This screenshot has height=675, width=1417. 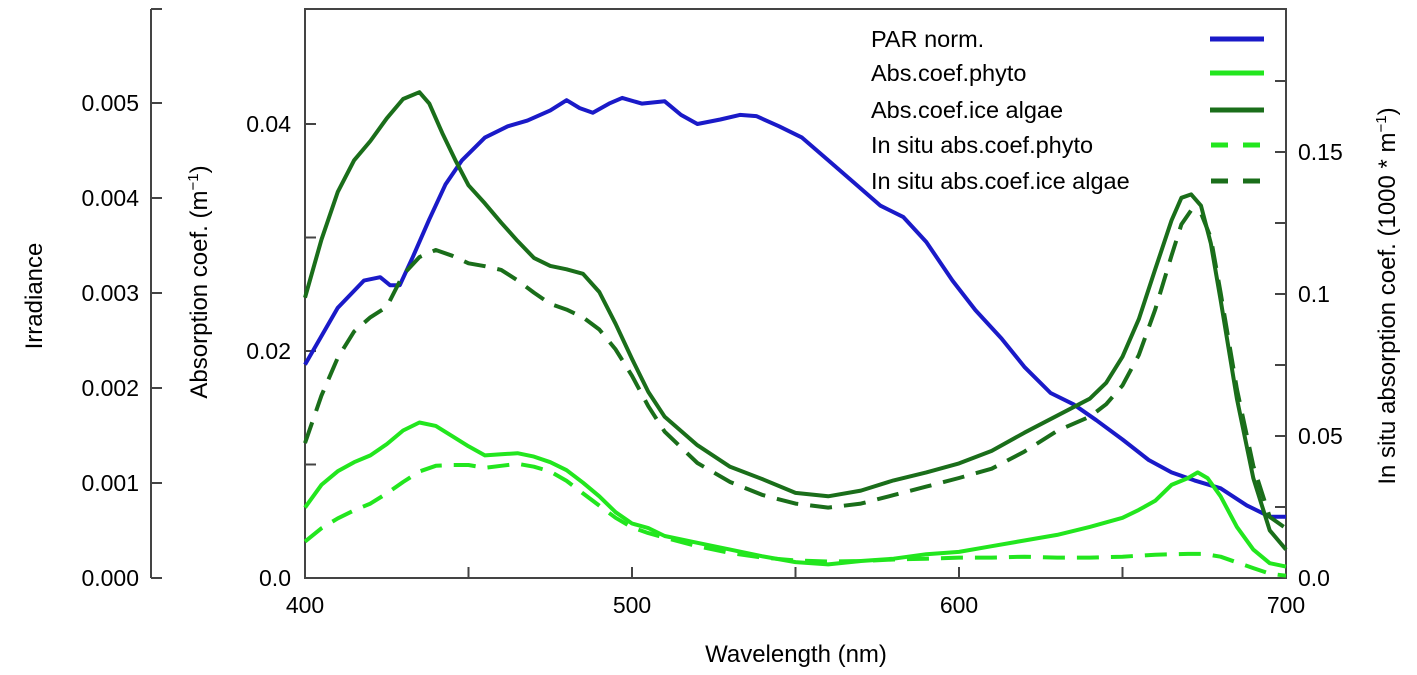 What do you see at coordinates (967, 110) in the screenshot?
I see `legend-label: Abs.coef.ice algae` at bounding box center [967, 110].